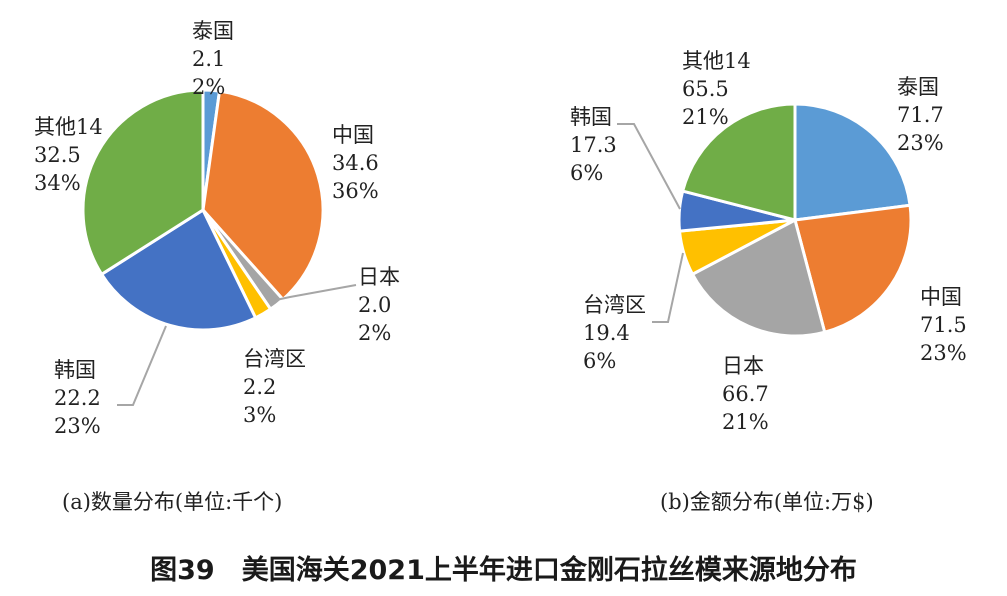 This screenshot has height=596, width=1007. What do you see at coordinates (259, 387) in the screenshot?
I see `slice-value: 2.2` at bounding box center [259, 387].